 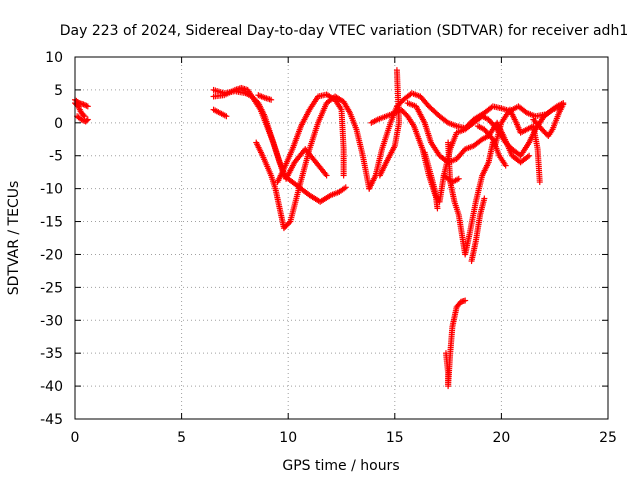 I want to click on y-tick-label: 10, so click(x=54, y=58).